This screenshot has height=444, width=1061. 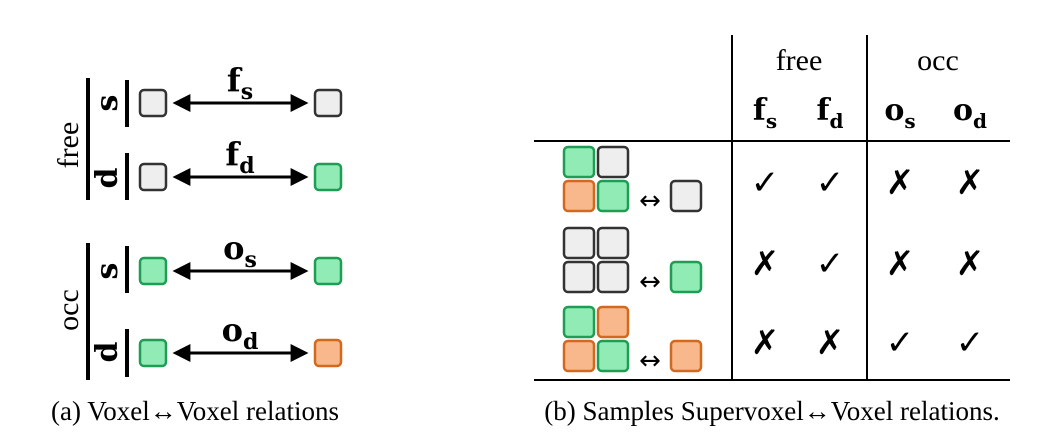 What do you see at coordinates (107, 103) in the screenshot?
I see `sub-label-s-free: s` at bounding box center [107, 103].